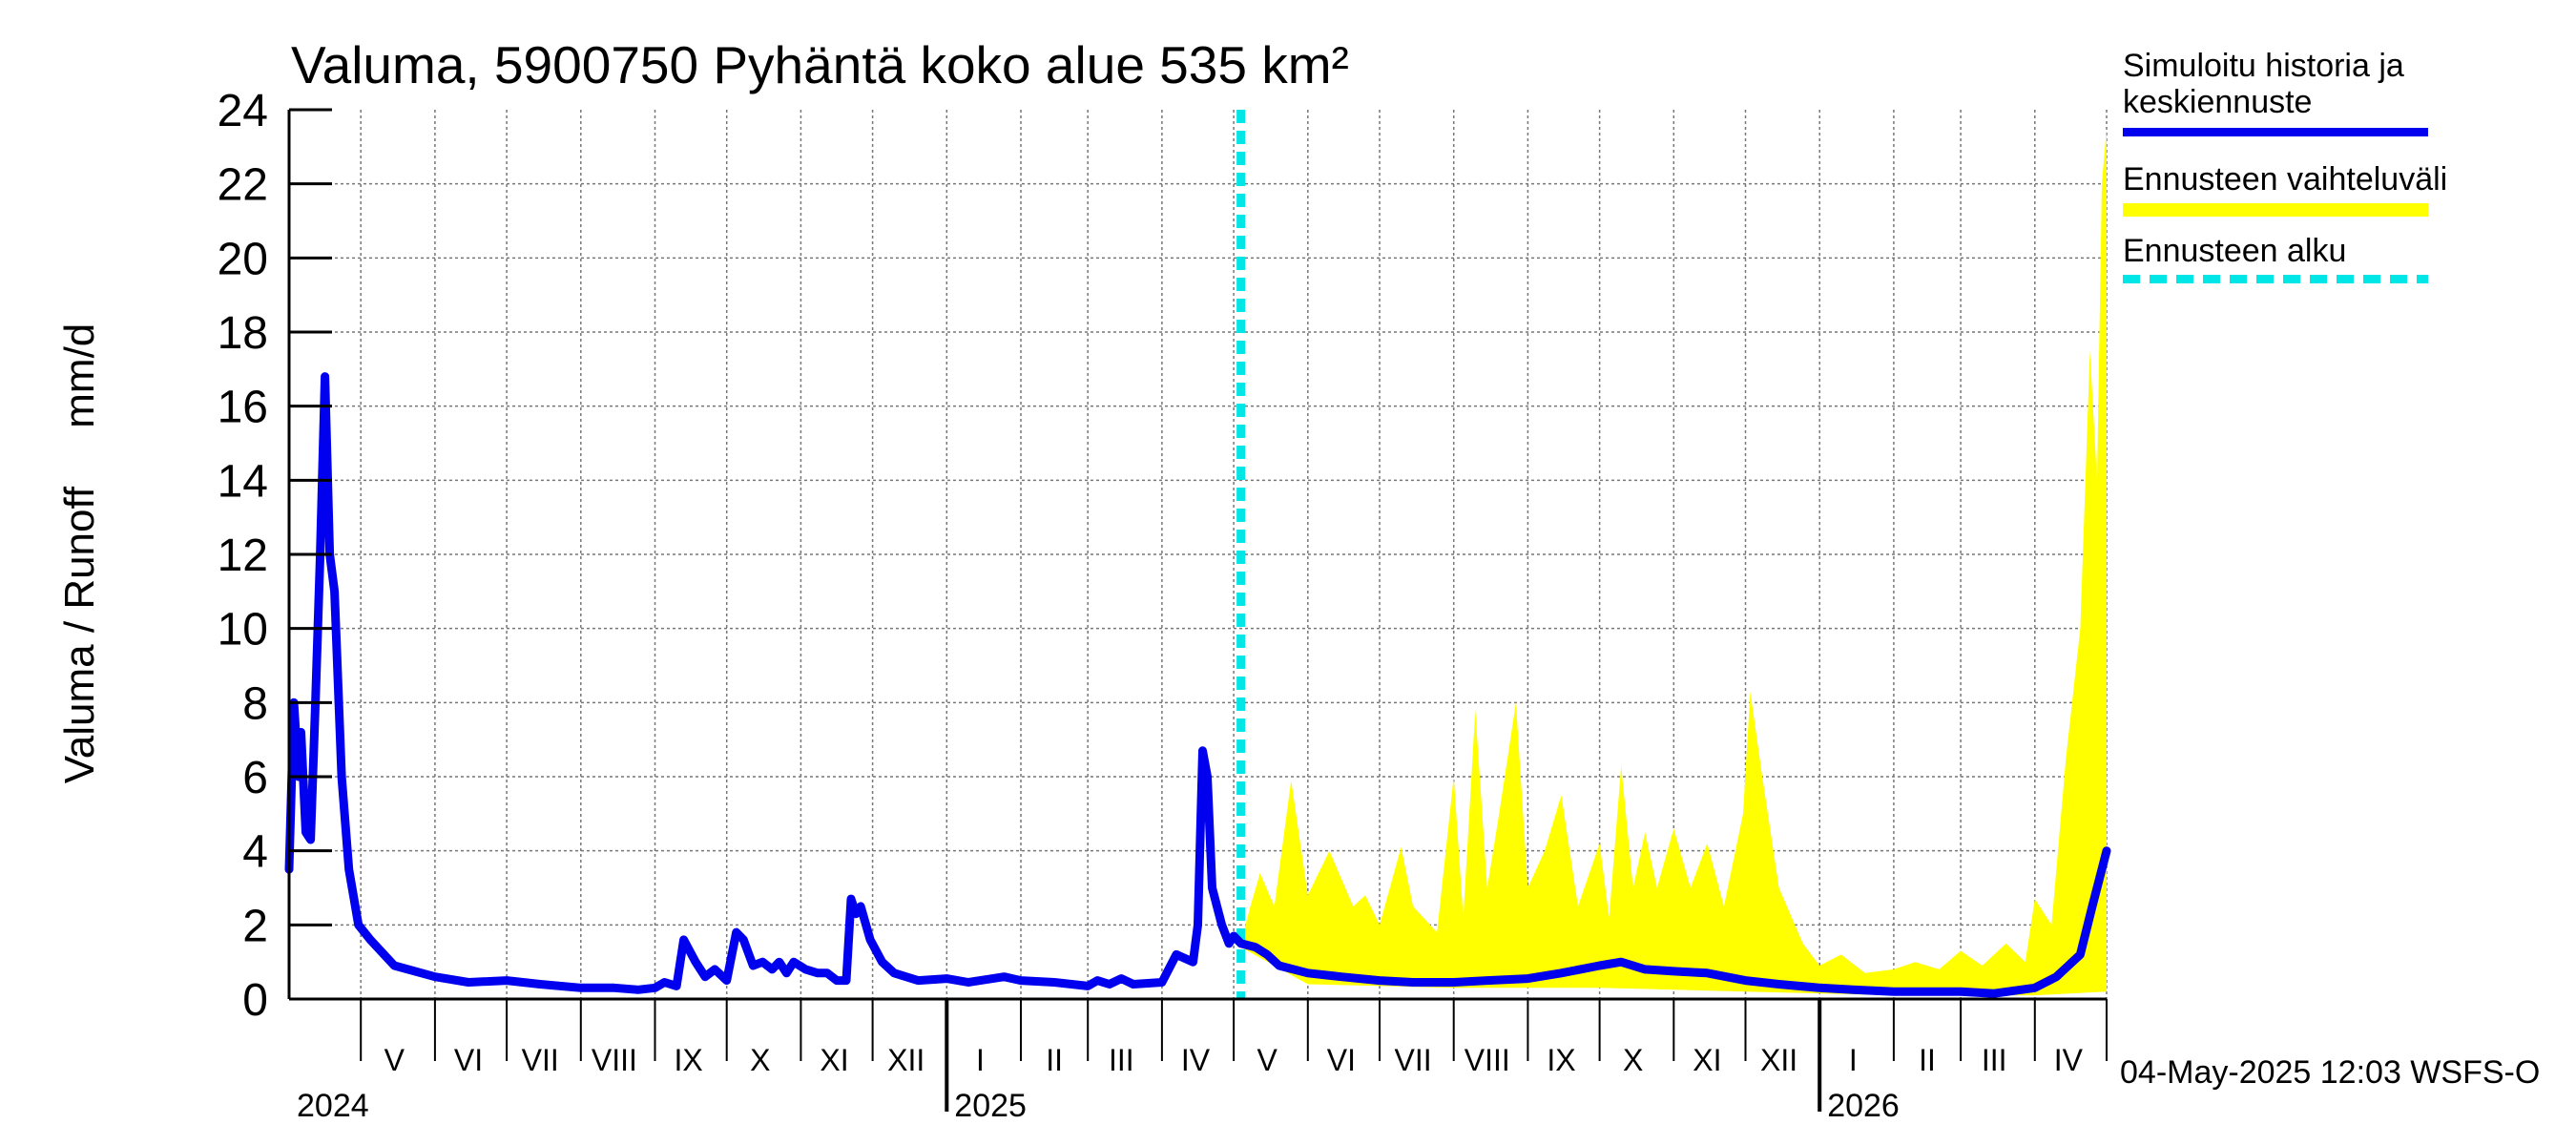 The image size is (2576, 1145). I want to click on y-tick-label: 16, so click(243, 408).